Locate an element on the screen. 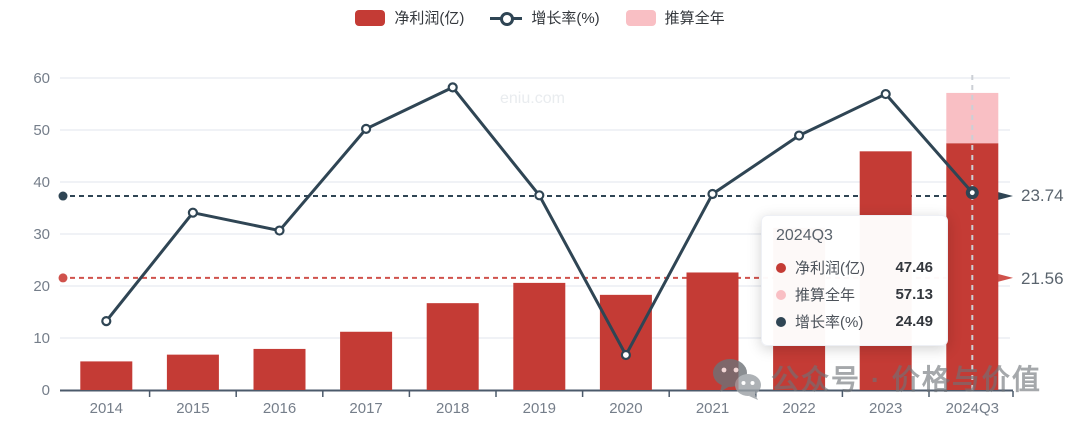 The image size is (1080, 424). y-axis-label: 30 is located at coordinates (41, 234).